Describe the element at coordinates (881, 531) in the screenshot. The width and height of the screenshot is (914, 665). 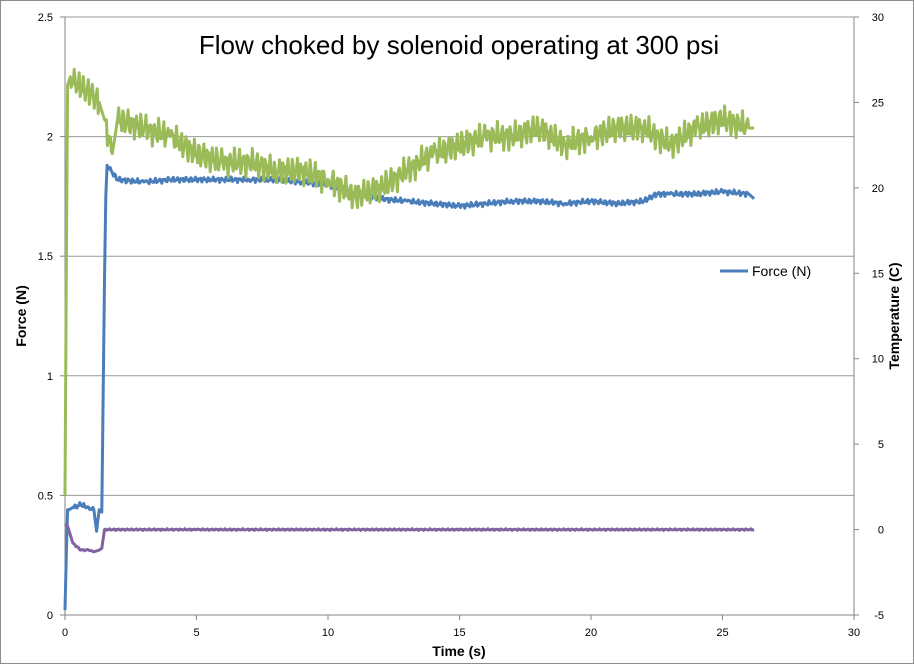
I see `y2-tick-label: 0` at that location.